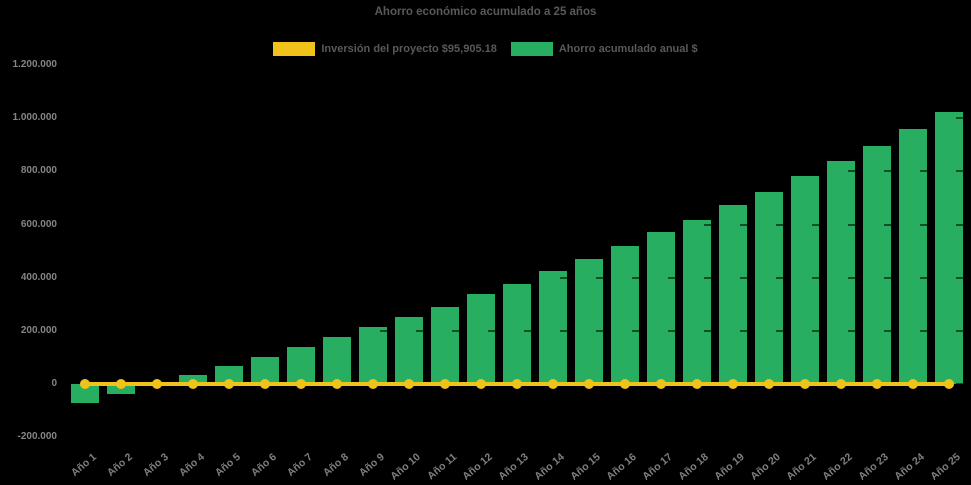  I want to click on legend-item-label: Inversión del proyecto $95,905.18, so click(409, 49).